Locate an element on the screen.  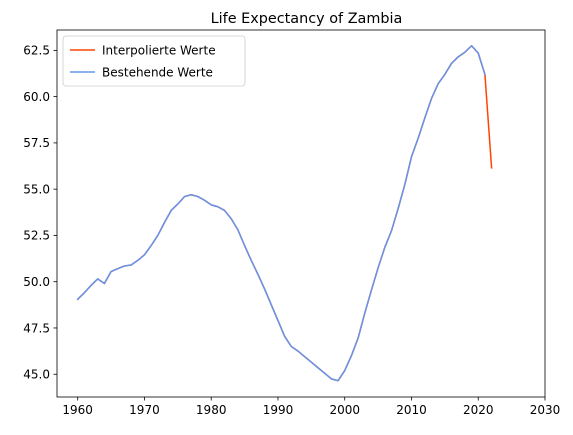
legend-box is located at coordinates (154, 61).